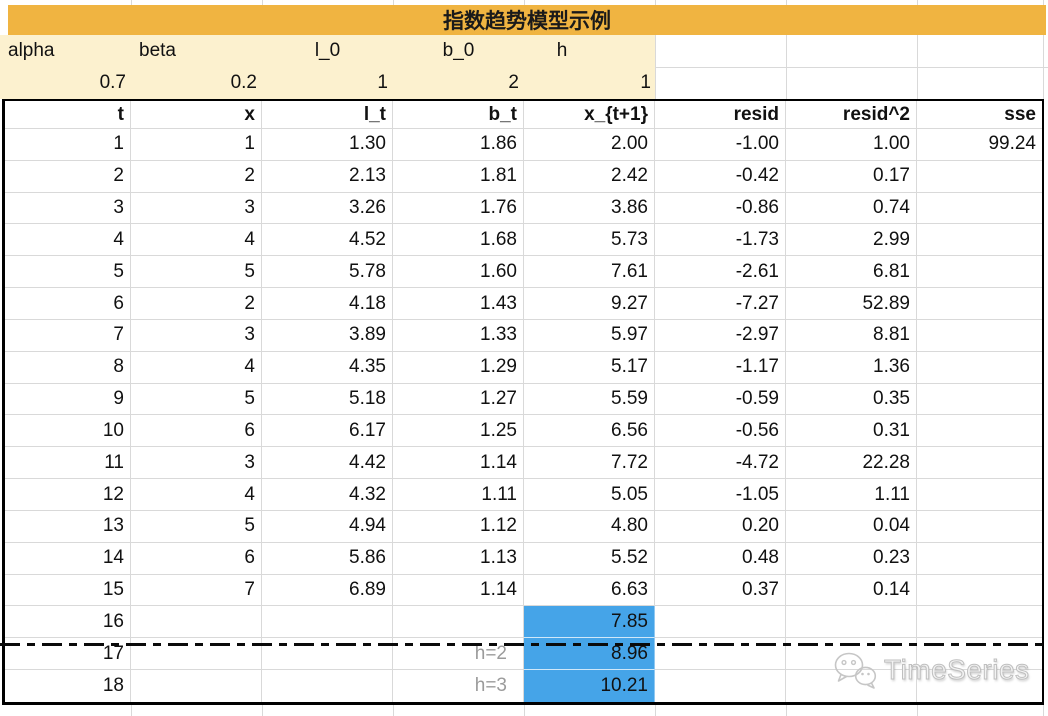  I want to click on cell-row16-b_t, so click(458, 622).